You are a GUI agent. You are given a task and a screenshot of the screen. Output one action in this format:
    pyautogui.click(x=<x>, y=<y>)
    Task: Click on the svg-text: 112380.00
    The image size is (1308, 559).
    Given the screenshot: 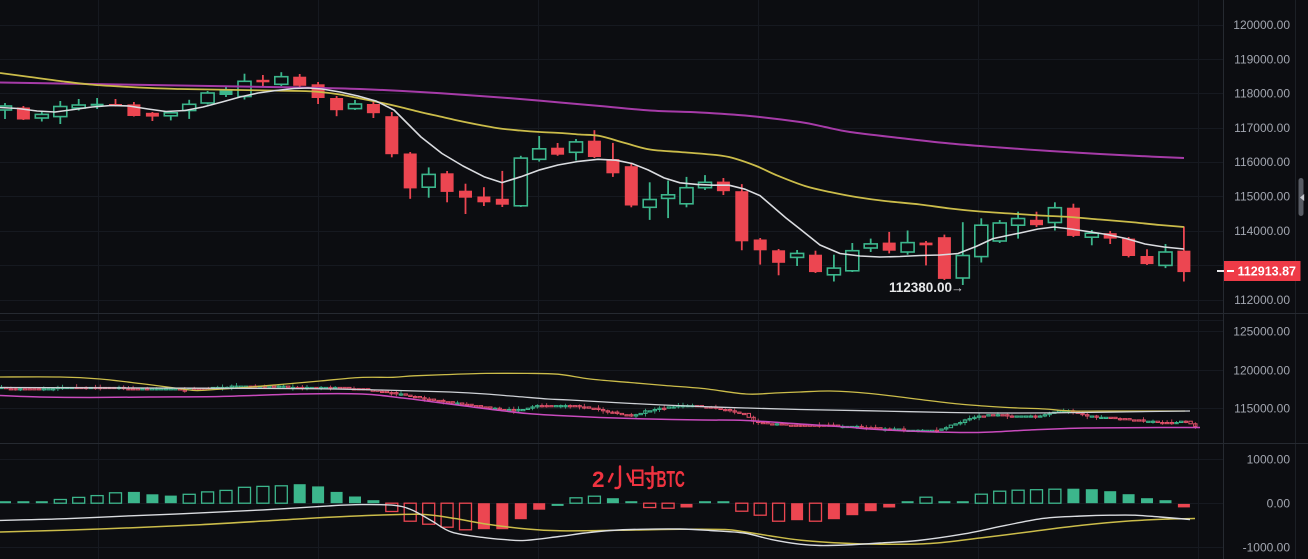 What is the action you would take?
    pyautogui.click(x=920, y=287)
    